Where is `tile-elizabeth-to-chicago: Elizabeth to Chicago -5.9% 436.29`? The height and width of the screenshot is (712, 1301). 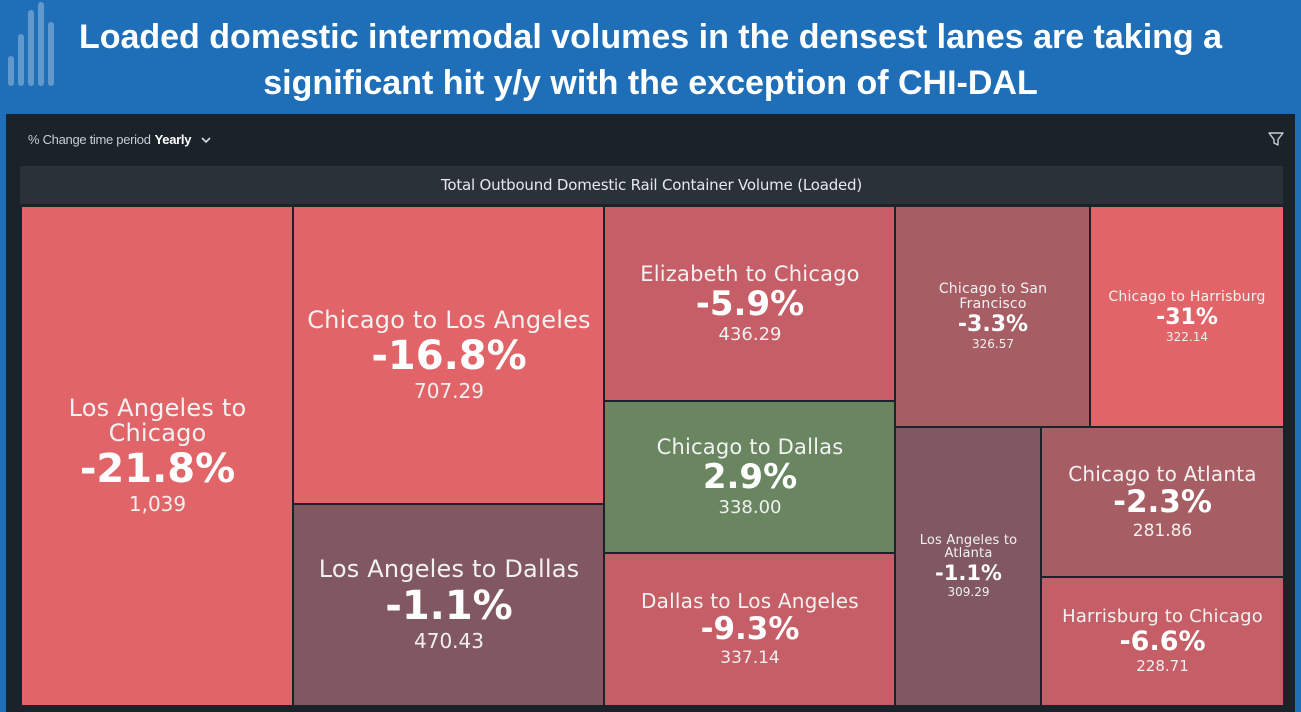
tile-elizabeth-to-chicago: Elizabeth to Chicago -5.9% 436.29 is located at coordinates (750, 304).